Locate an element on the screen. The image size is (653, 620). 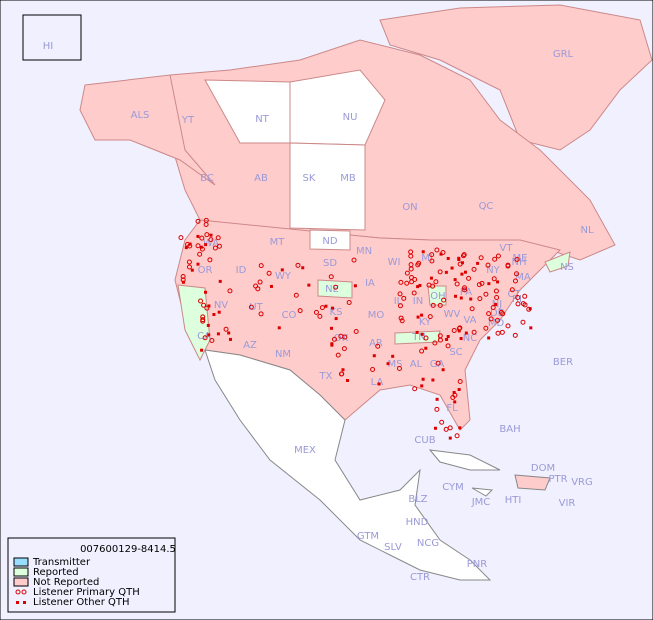
region-label: AL is located at coordinates (416, 364).